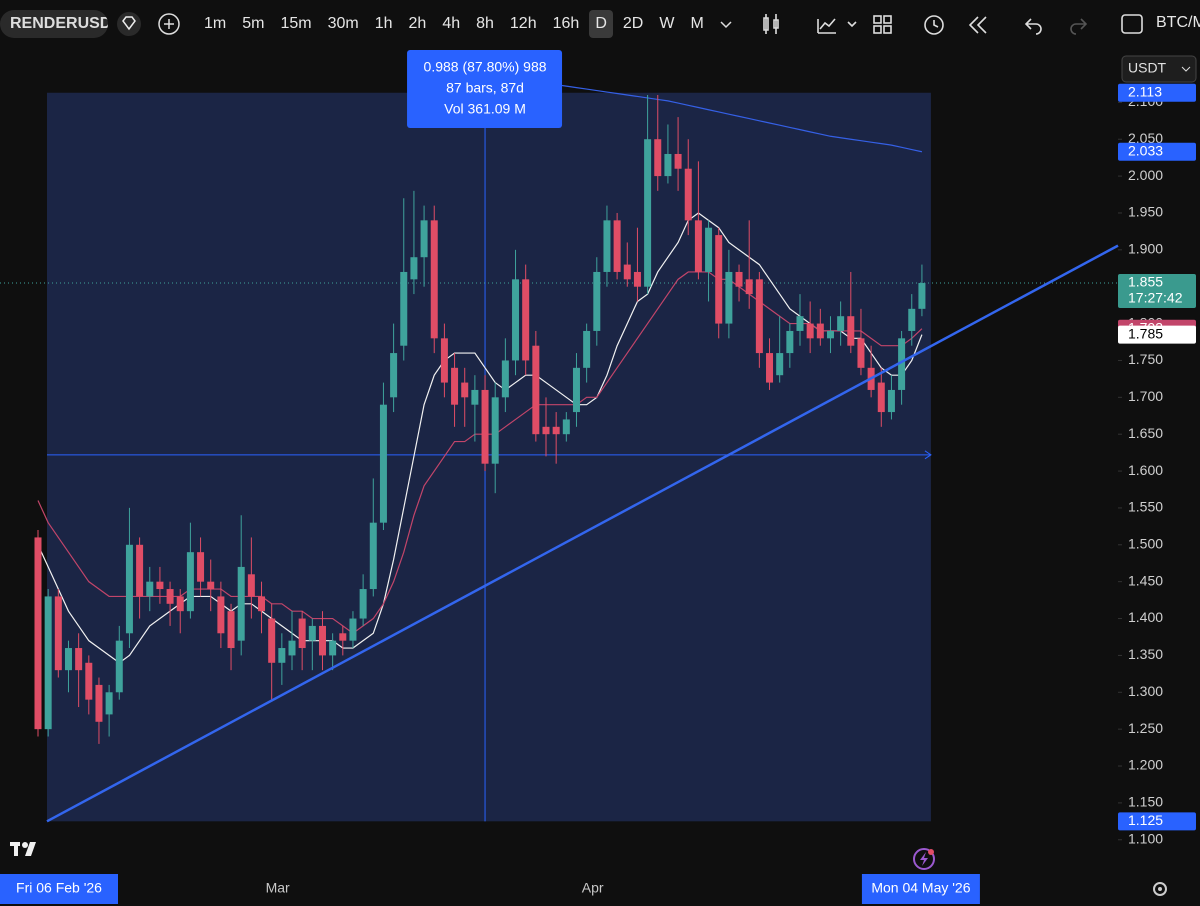 This screenshot has height=906, width=1200. Describe the element at coordinates (523, 23) in the screenshot. I see `interval: 12h` at that location.